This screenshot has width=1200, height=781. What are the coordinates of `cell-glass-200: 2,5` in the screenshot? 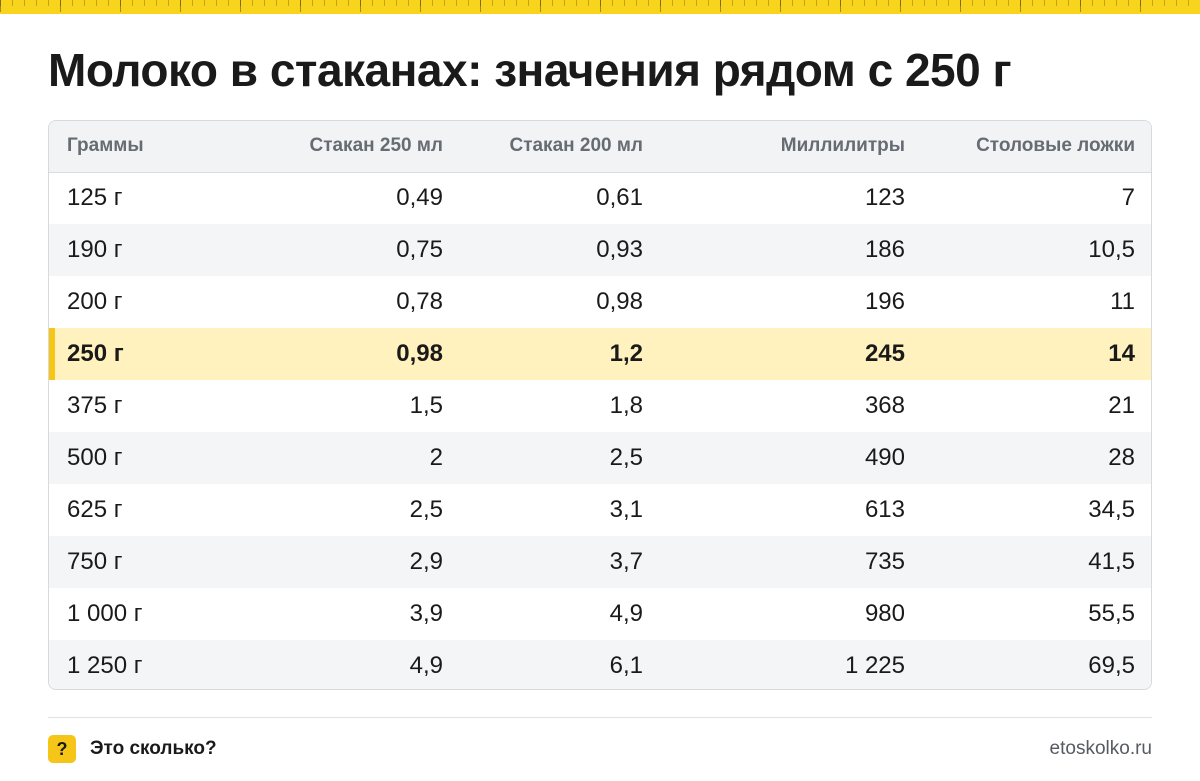 It's located at (543, 458).